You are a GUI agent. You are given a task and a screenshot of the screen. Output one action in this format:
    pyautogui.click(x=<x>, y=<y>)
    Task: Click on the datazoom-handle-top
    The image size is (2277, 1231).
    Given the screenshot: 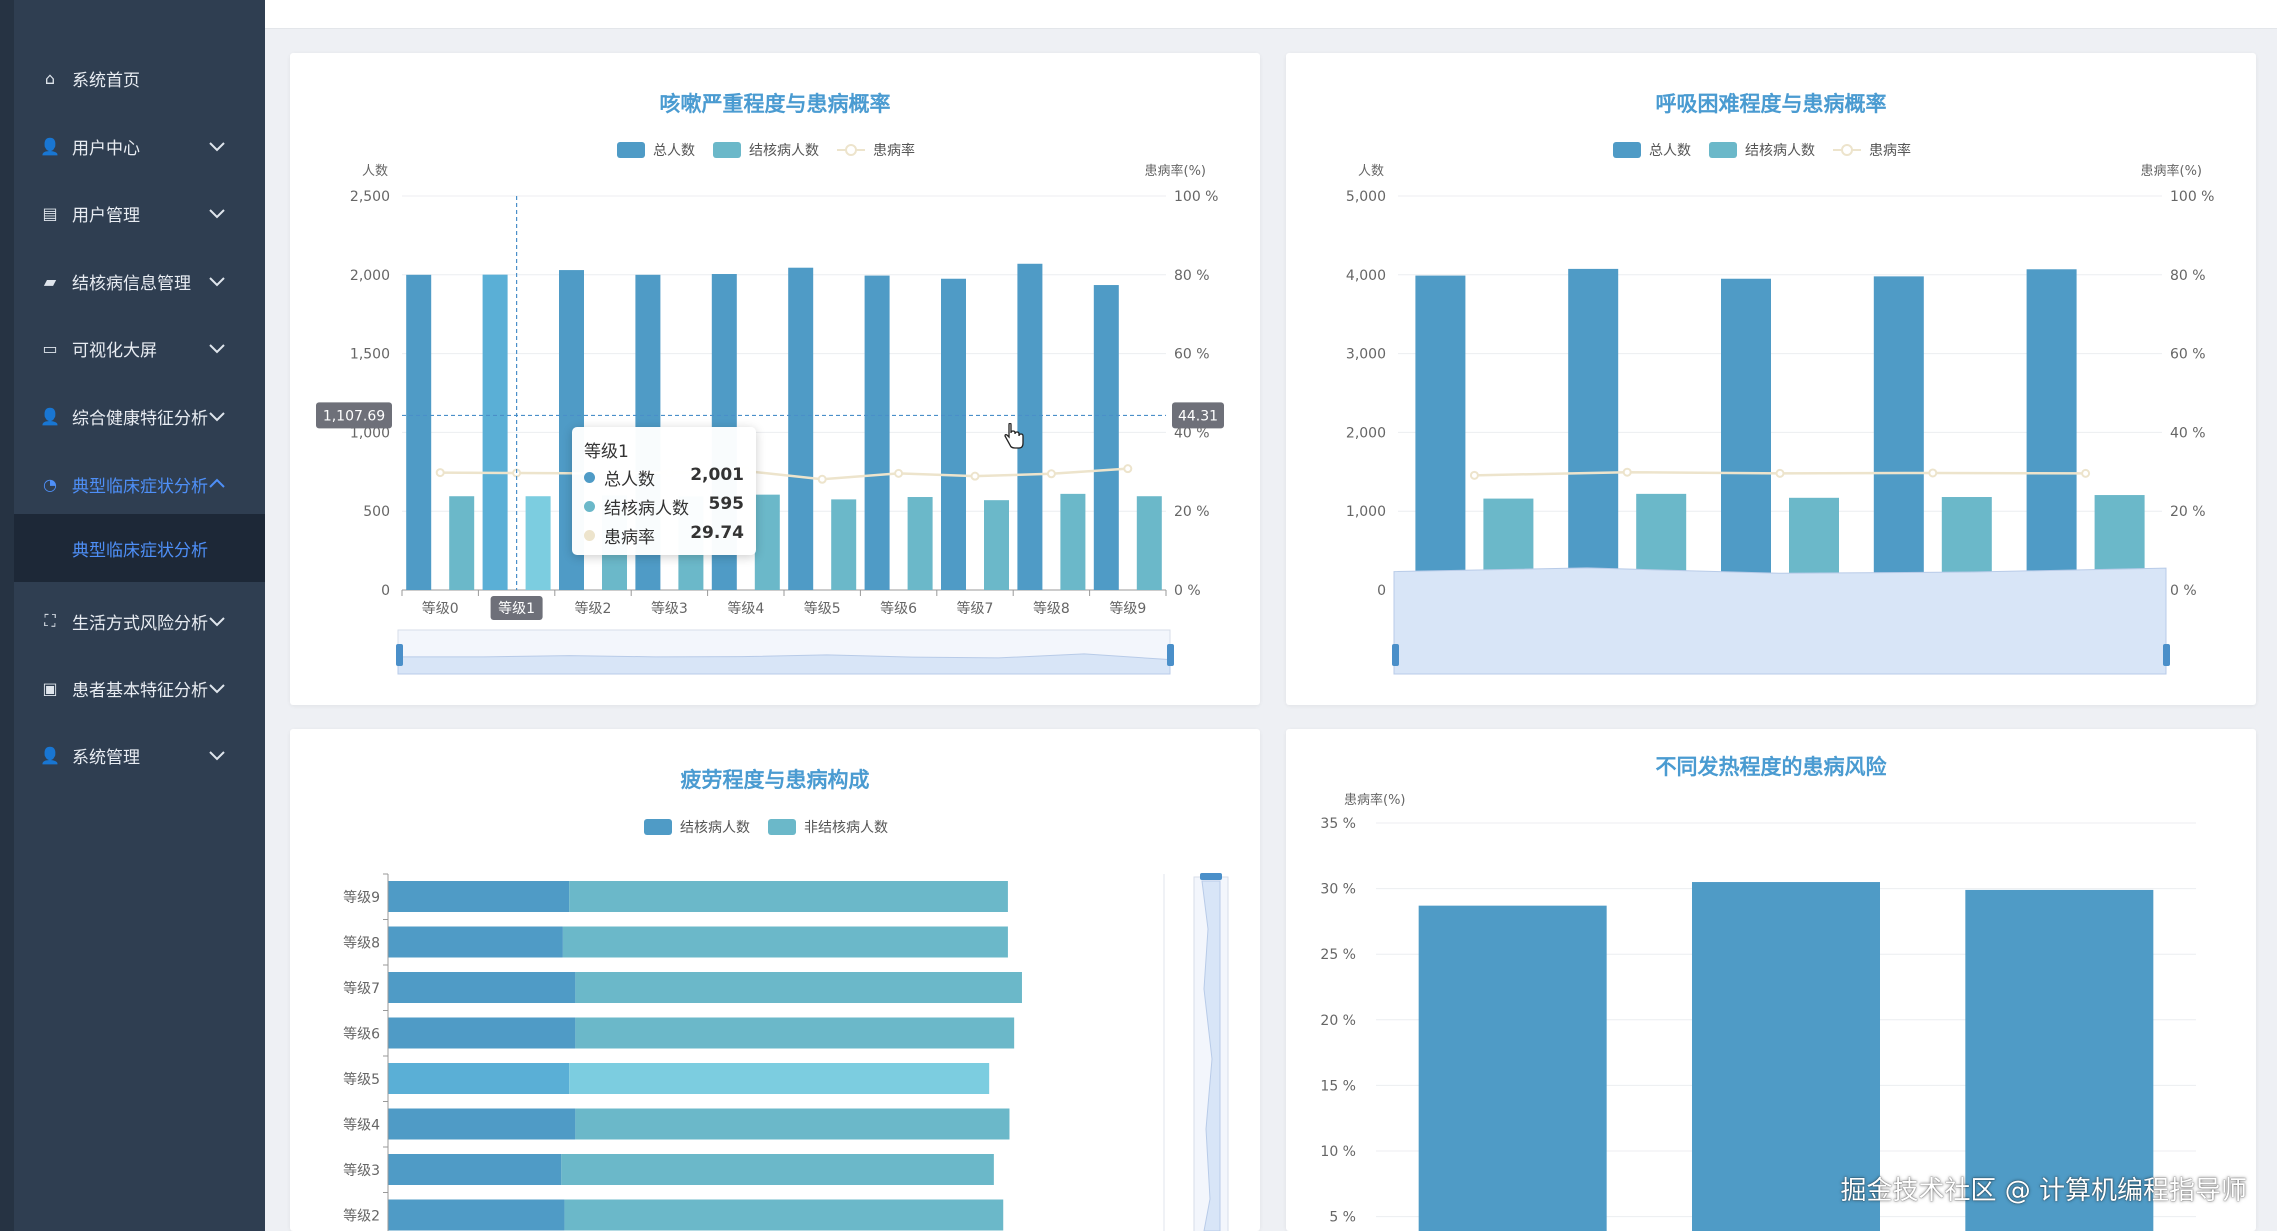 What is the action you would take?
    pyautogui.click(x=1211, y=876)
    